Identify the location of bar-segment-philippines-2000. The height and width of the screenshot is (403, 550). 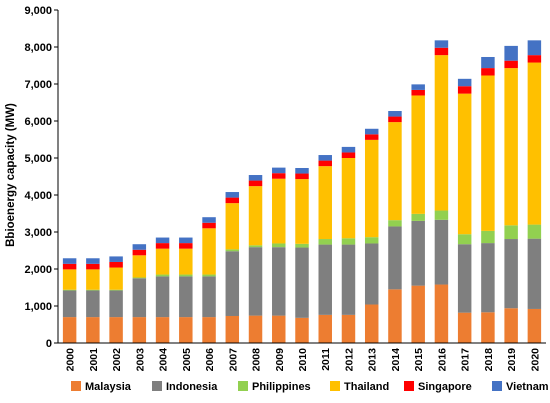
(69, 290).